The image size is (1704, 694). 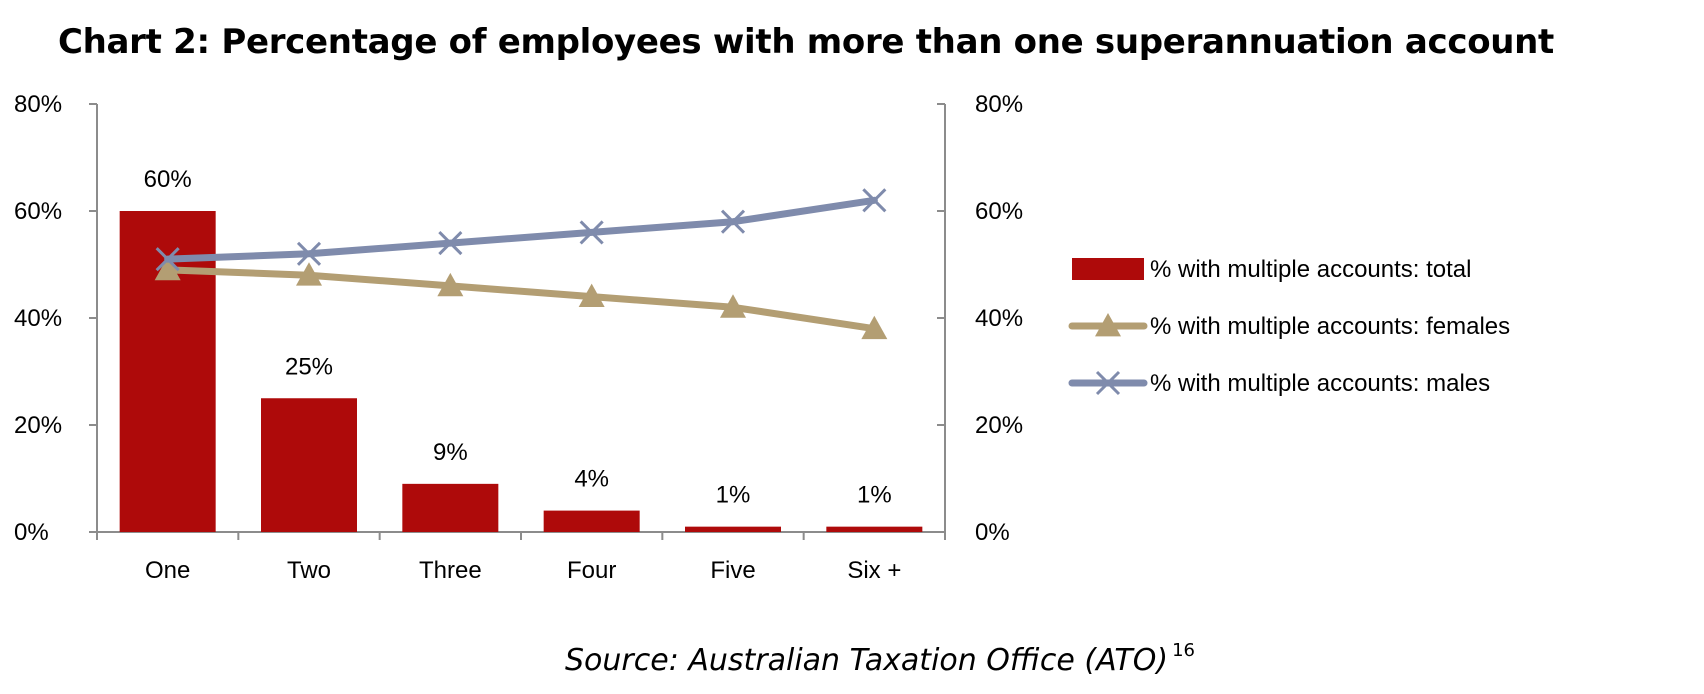 I want to click on legend-label-total: % with multiple accounts: total, so click(x=1310, y=269).